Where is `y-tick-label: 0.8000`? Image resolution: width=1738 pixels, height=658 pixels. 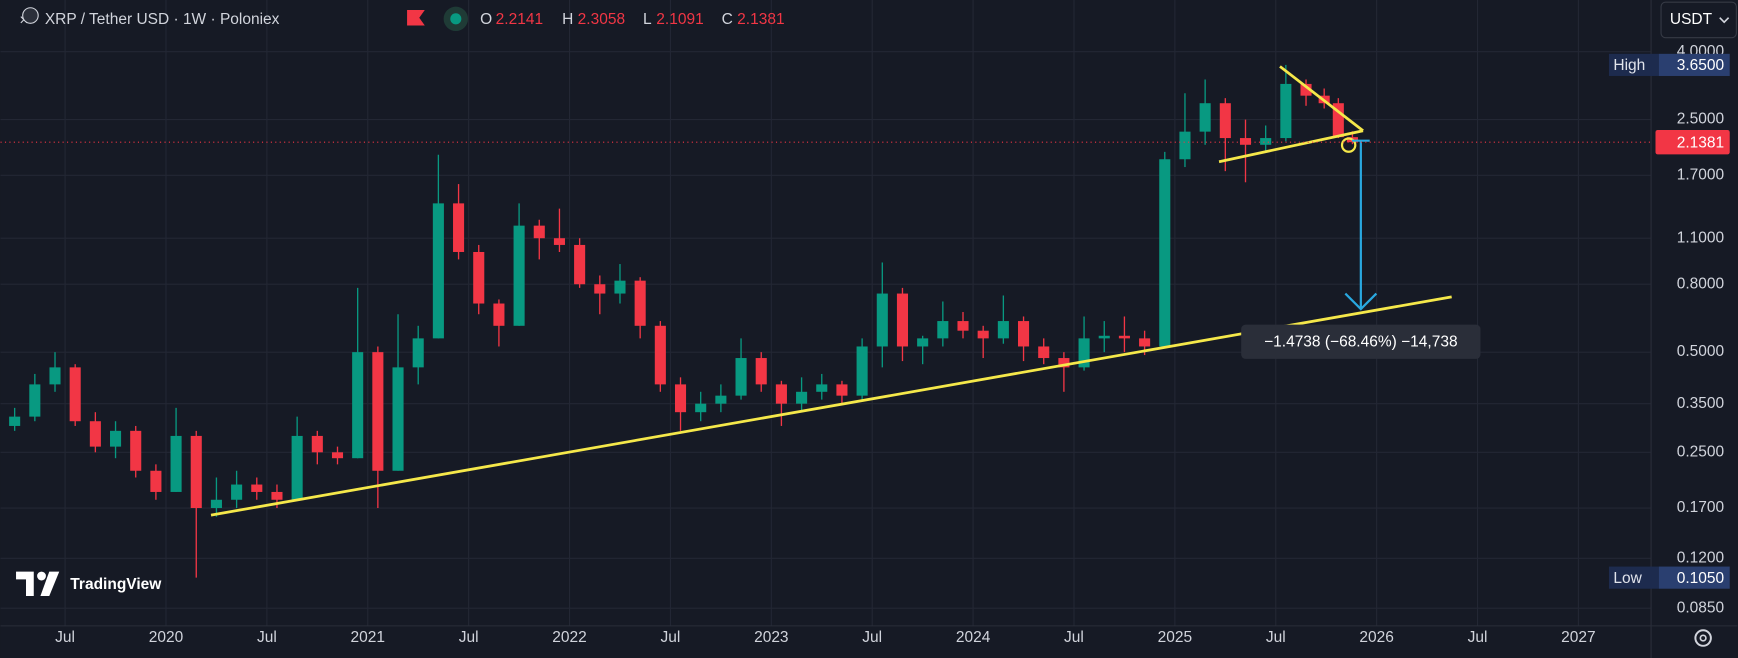 y-tick-label: 0.8000 is located at coordinates (1701, 283).